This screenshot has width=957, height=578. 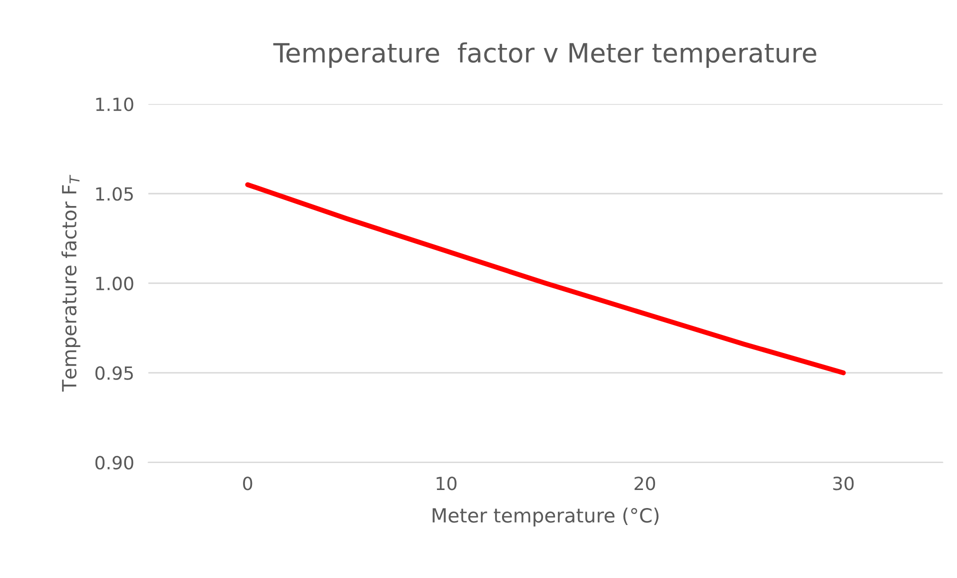 I want to click on x-tick-label: 20, so click(x=645, y=483).